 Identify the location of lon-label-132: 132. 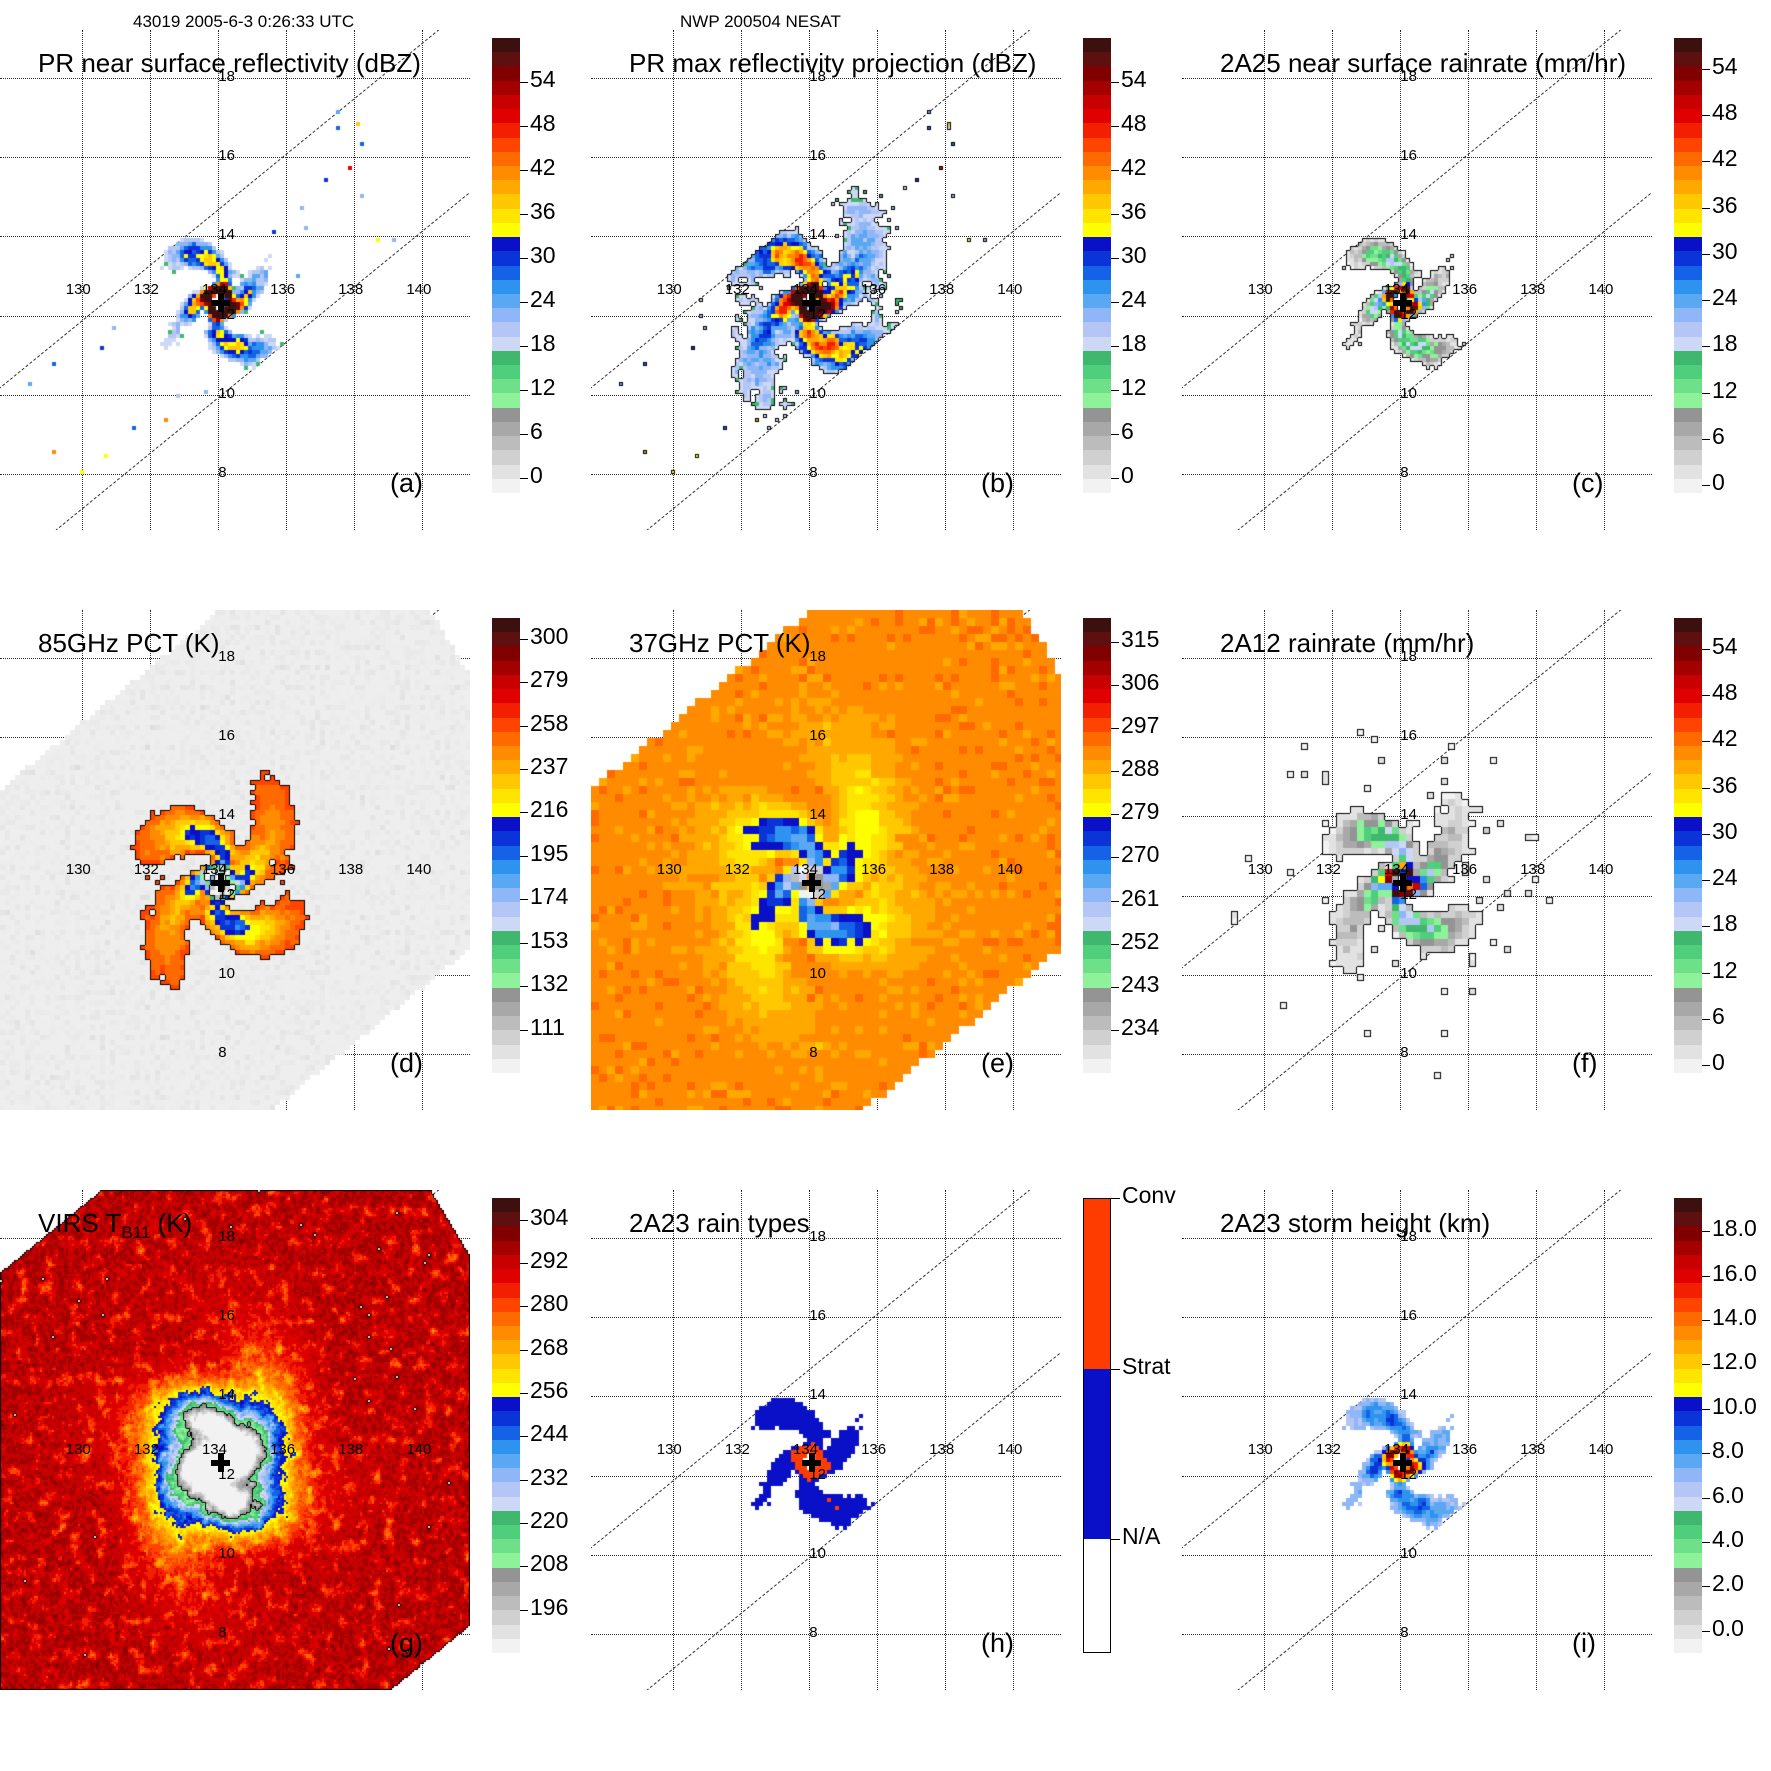
(146, 1449).